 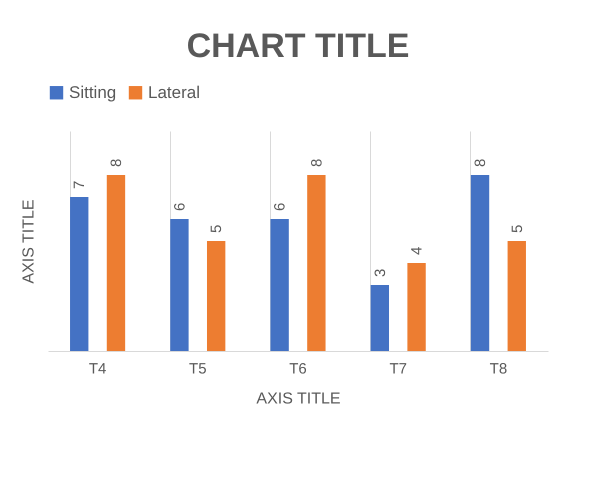 I want to click on x-tick-label: T8, so click(x=499, y=369).